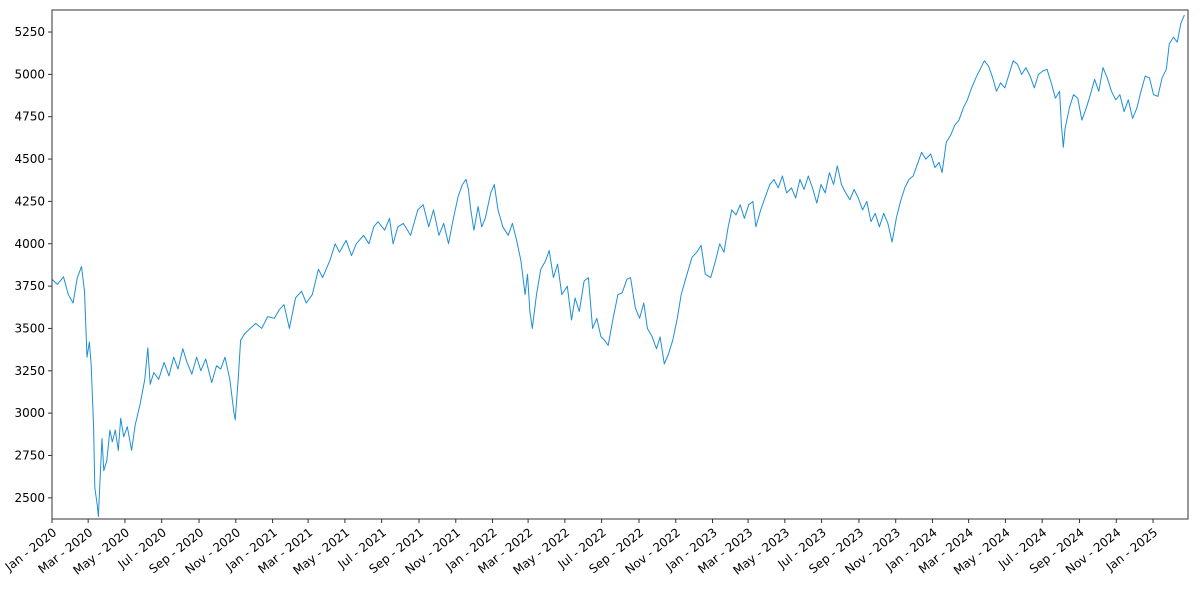 The height and width of the screenshot is (600, 1200). I want to click on y-tick-label: 5000, so click(29, 74).